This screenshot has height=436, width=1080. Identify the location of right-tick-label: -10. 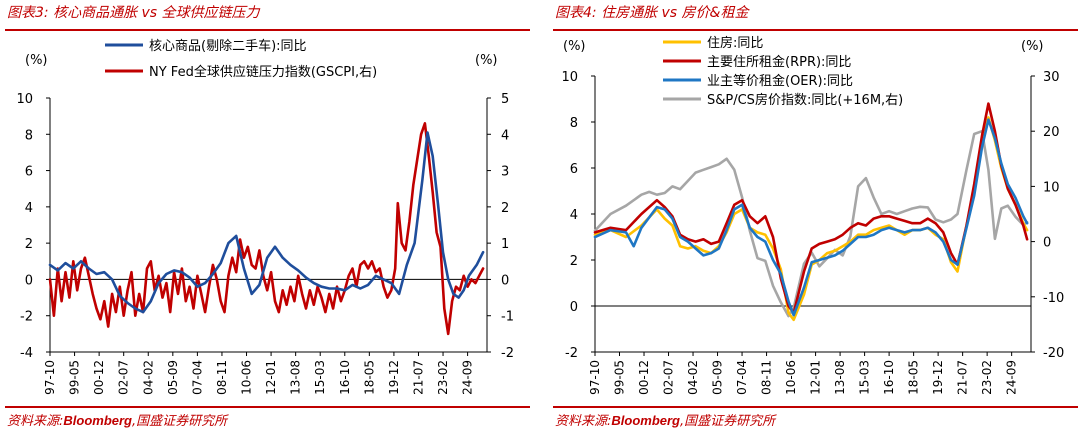
(1053, 298).